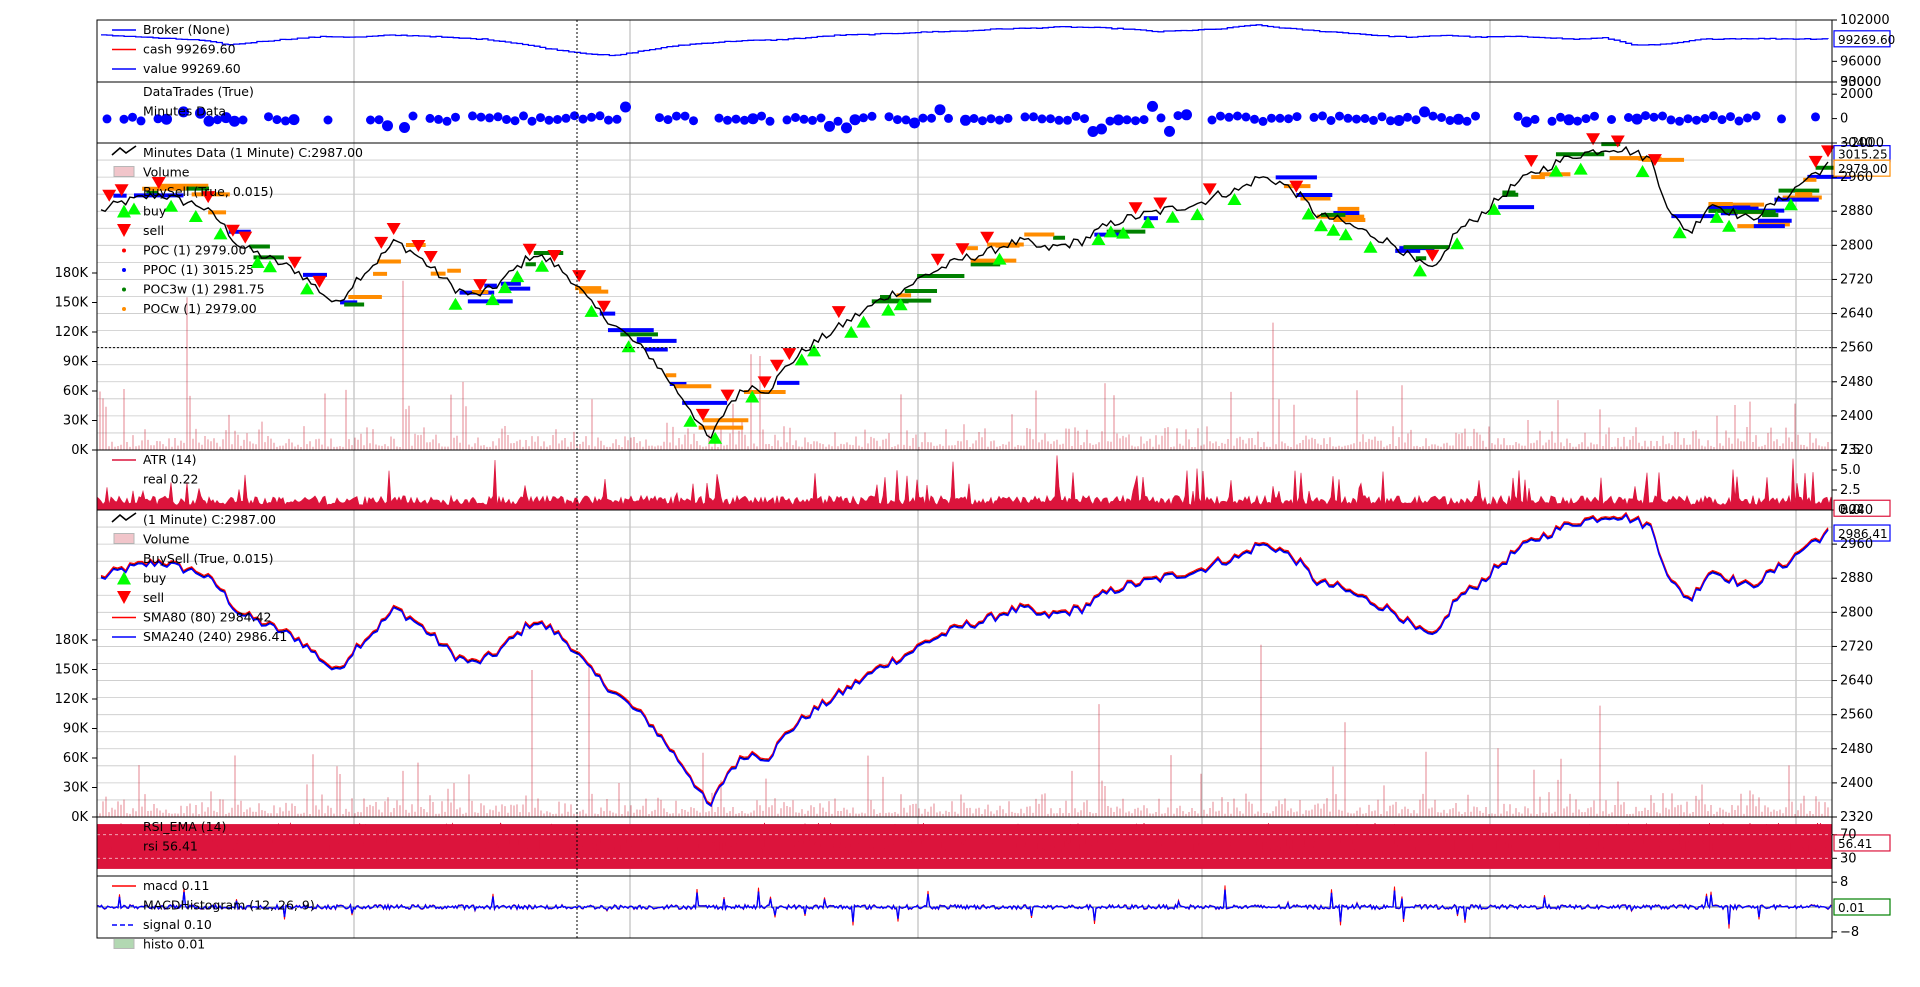 The height and width of the screenshot is (987, 1920). Describe the element at coordinates (176, 885) in the screenshot. I see `legend-label: macd 0.11` at that location.